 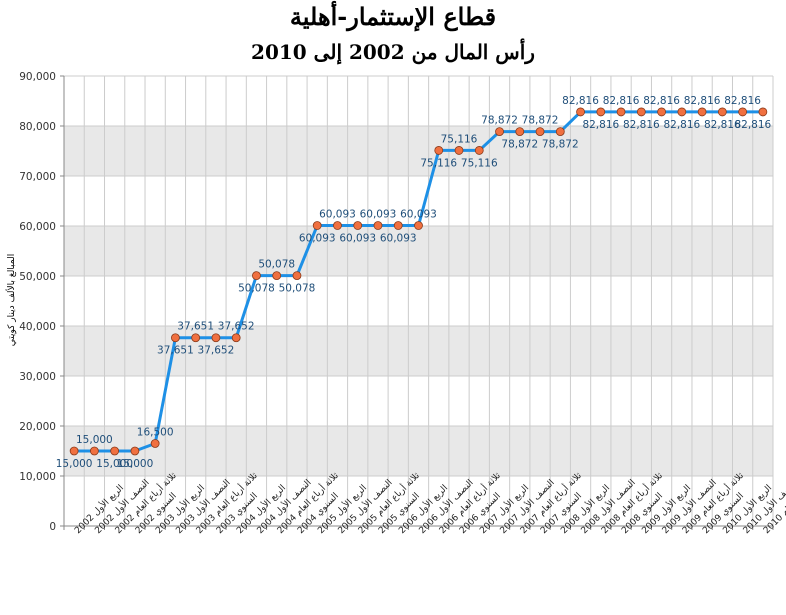 I want to click on data-label: 16,500, so click(x=155, y=433).